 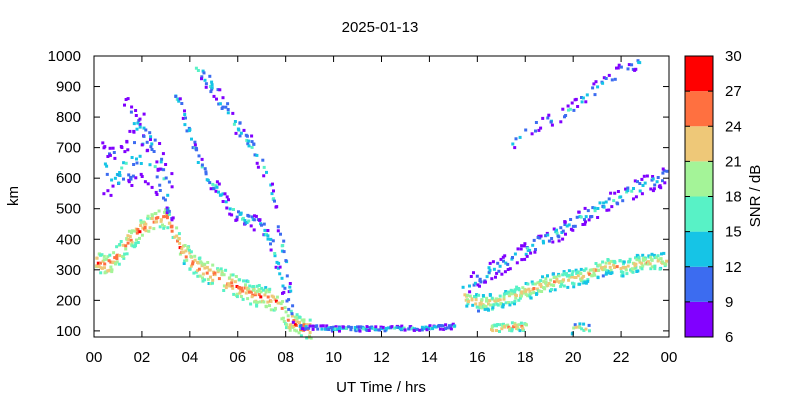 I want to click on y-tick-label: 200, so click(x=68, y=300).